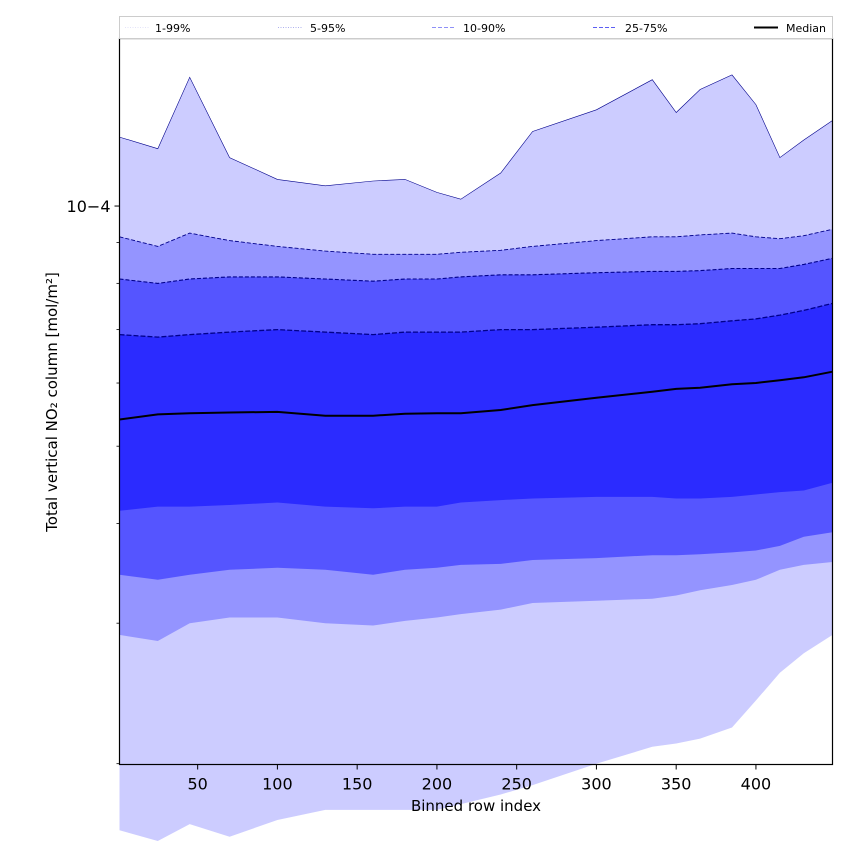  I want to click on x-tick-label: 350, so click(676, 784).